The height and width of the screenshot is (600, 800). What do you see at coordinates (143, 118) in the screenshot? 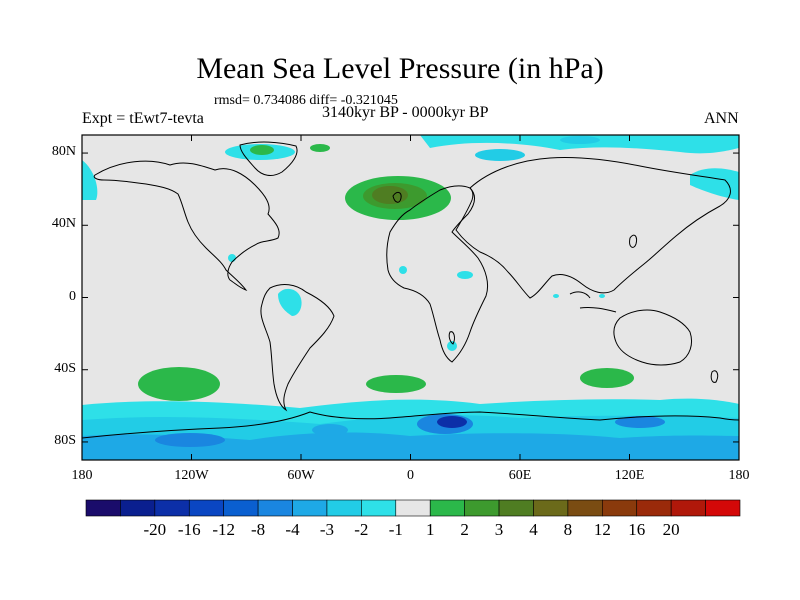
I see `experiment-label: Expt = tEwt7-tevta` at bounding box center [143, 118].